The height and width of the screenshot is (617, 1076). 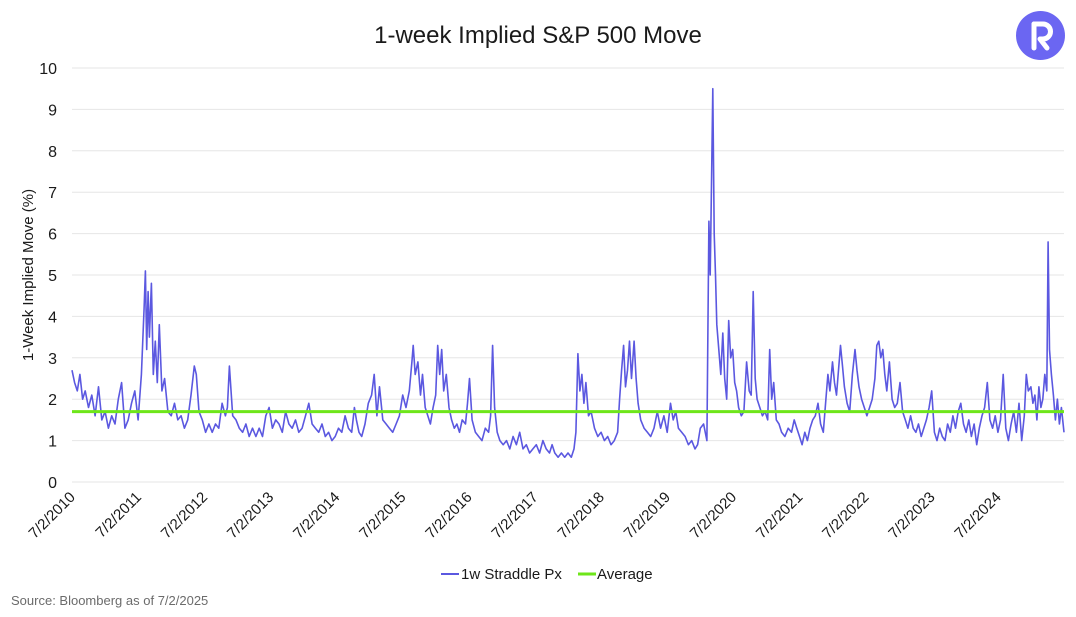 What do you see at coordinates (250, 515) in the screenshot?
I see `x-tick-label: 7/2/2013` at bounding box center [250, 515].